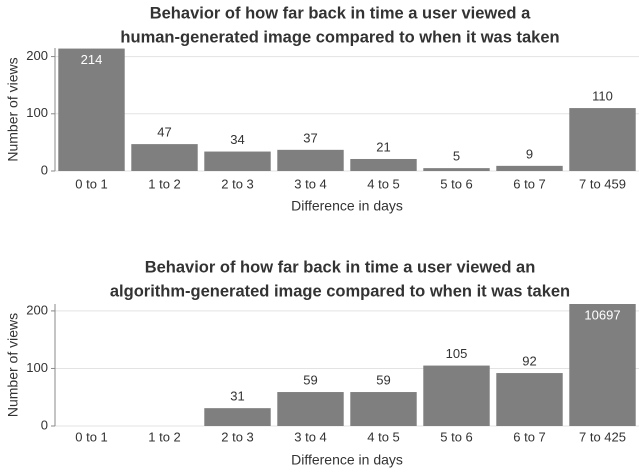 Image resolution: width=639 pixels, height=474 pixels. I want to click on data-label: 110, so click(602, 96).